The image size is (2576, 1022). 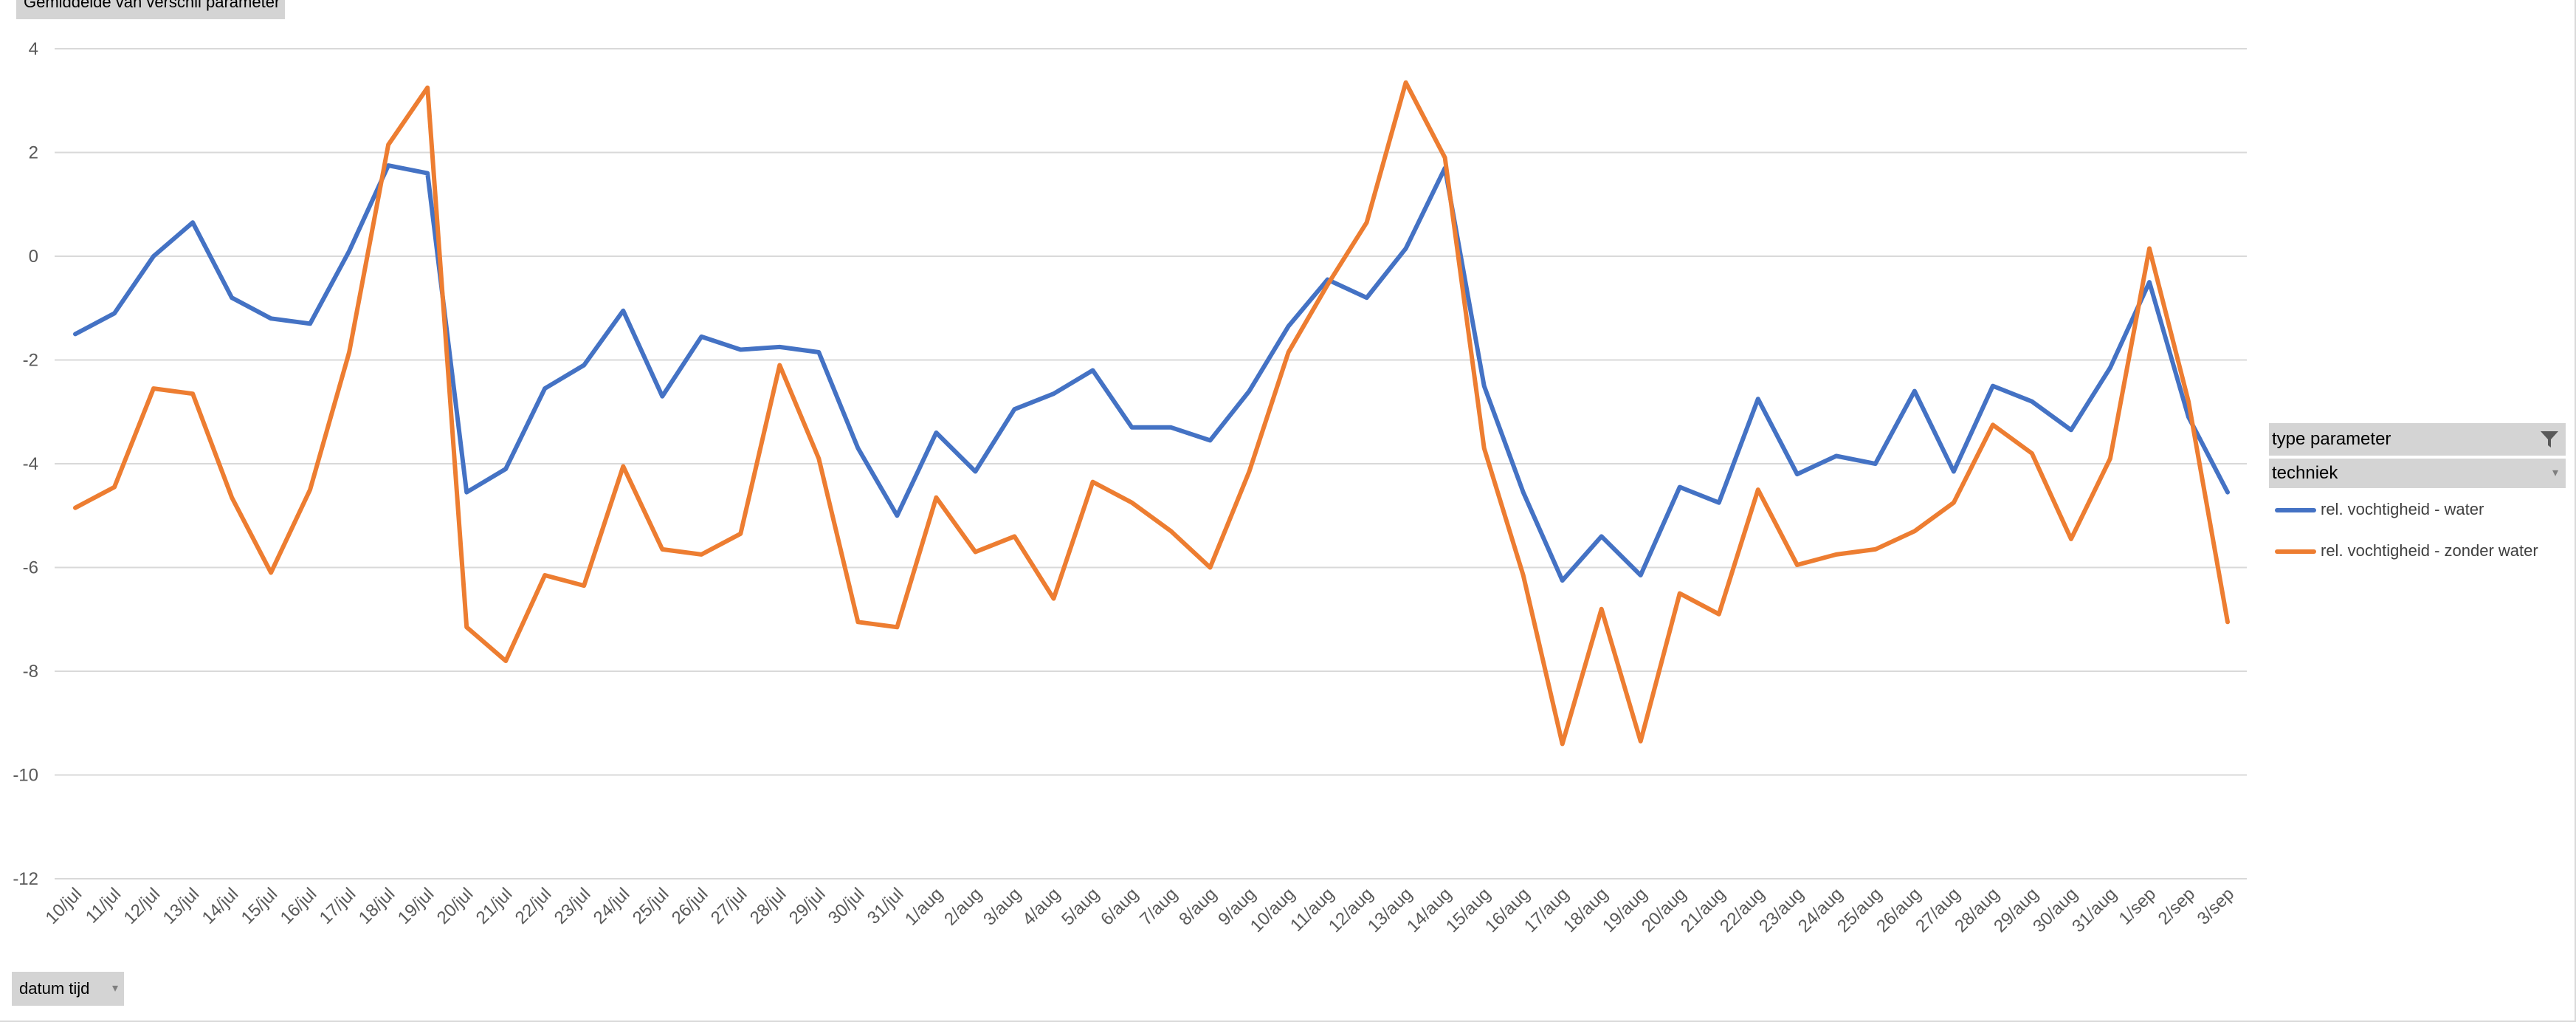 What do you see at coordinates (2402, 509) in the screenshot?
I see `legend-label-water: rel. vochtigheid - water` at bounding box center [2402, 509].